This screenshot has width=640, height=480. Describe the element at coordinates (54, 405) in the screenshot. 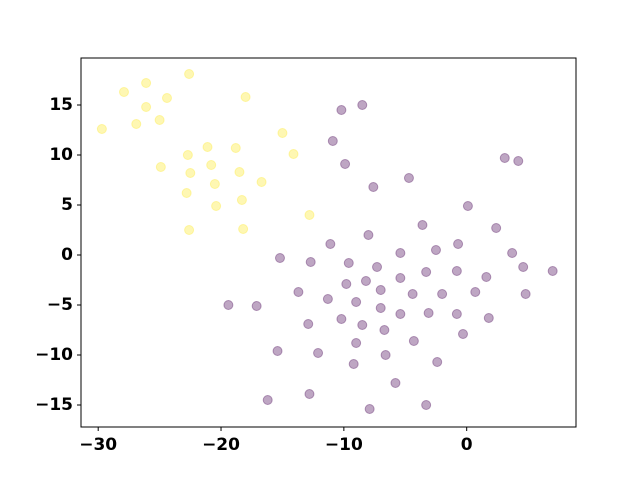

I see `y-tick-label: −15` at that location.